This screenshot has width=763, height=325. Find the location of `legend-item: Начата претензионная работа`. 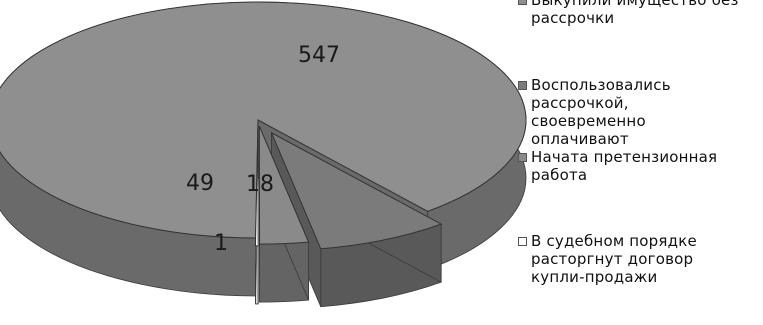

legend-item: Начата претензионная работа is located at coordinates (638, 166).